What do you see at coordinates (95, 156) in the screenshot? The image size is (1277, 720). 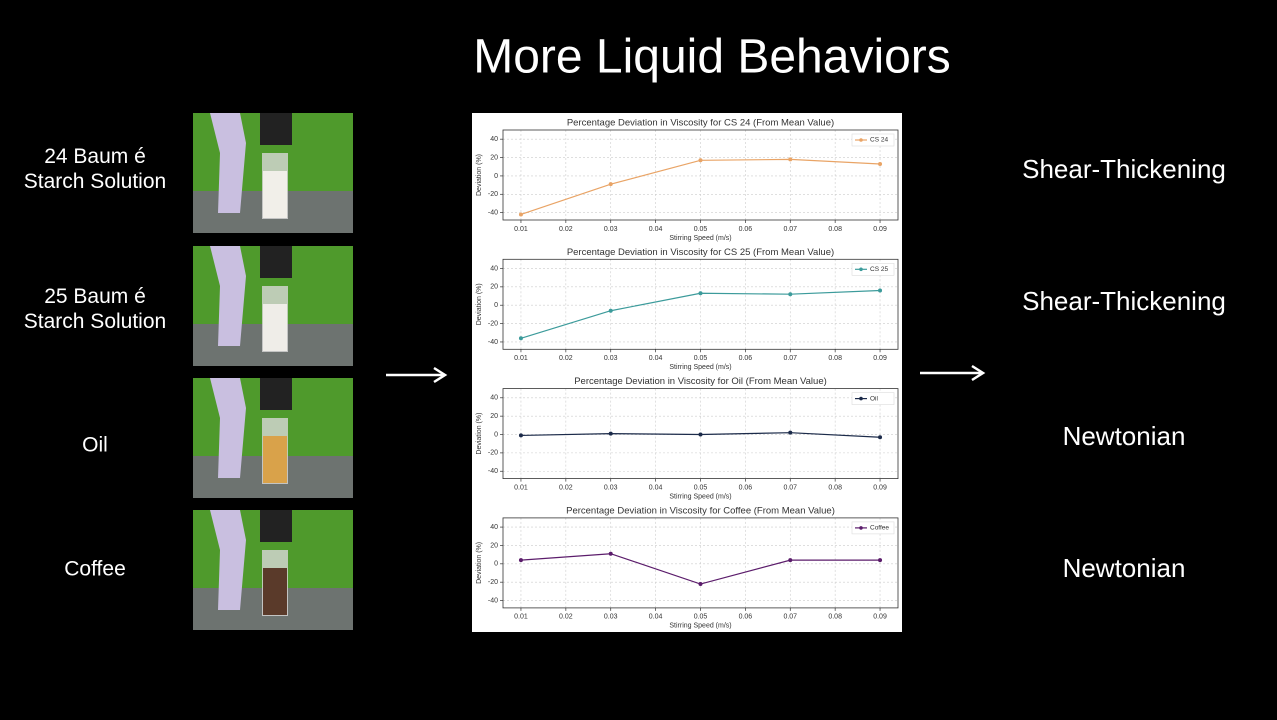 I see `liquid-label: 24 Baum é` at bounding box center [95, 156].